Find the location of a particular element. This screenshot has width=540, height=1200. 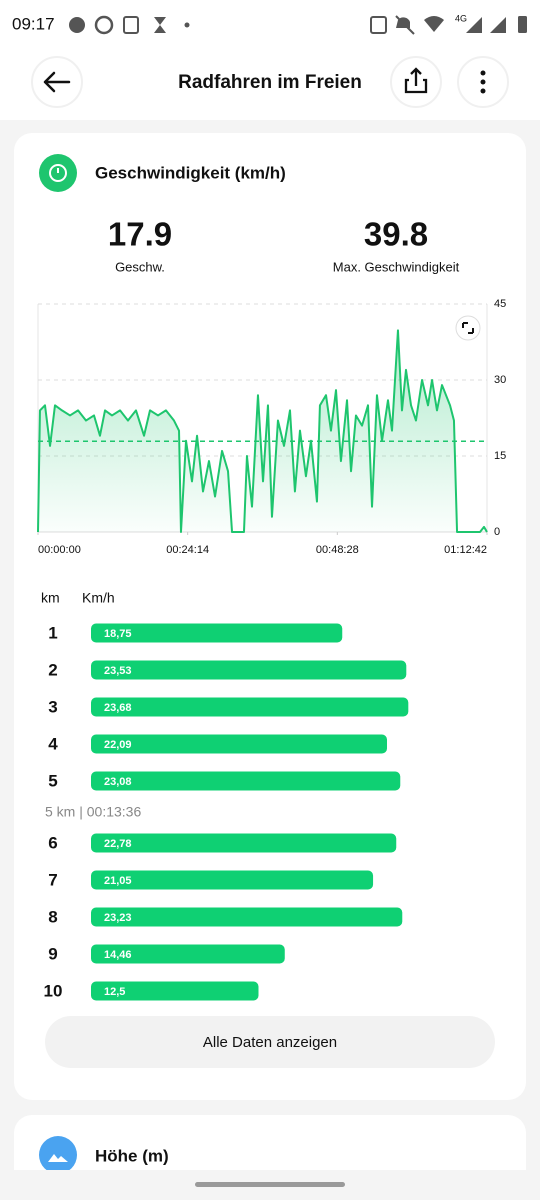

back-button is located at coordinates (57, 82).